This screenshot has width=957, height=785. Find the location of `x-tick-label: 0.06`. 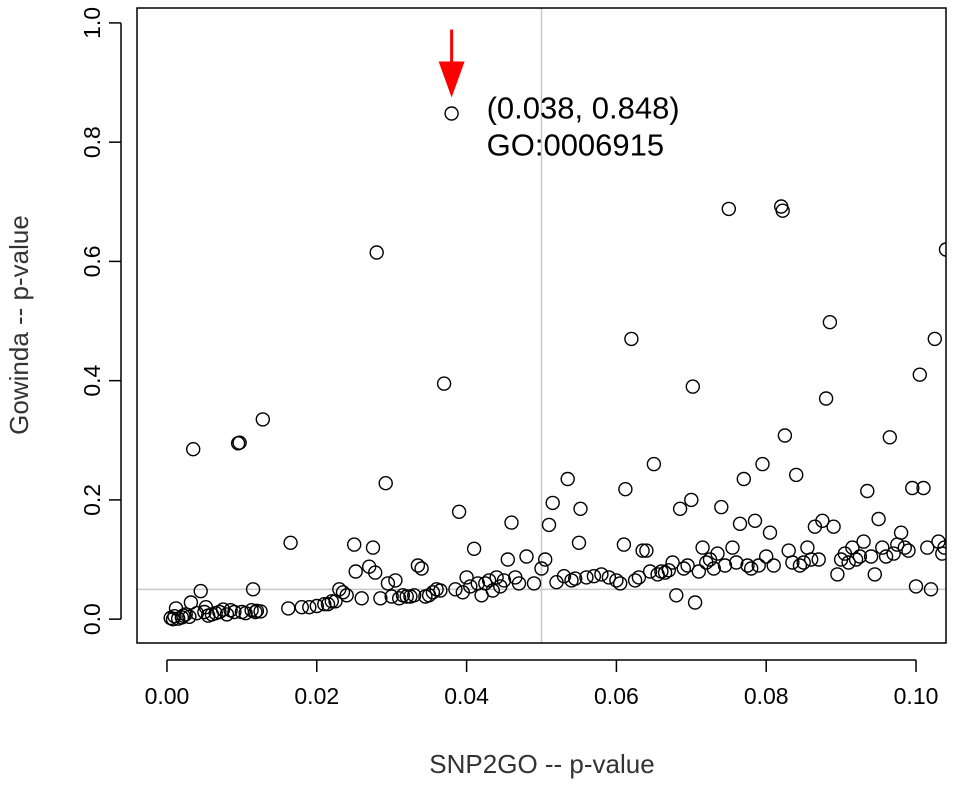

x-tick-label: 0.06 is located at coordinates (616, 696).